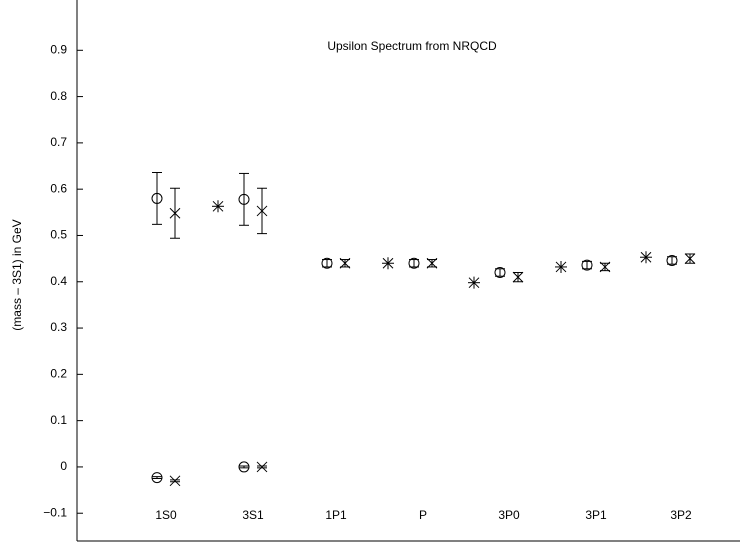  What do you see at coordinates (58, 420) in the screenshot?
I see `y-tick-label: 0.1` at bounding box center [58, 420].